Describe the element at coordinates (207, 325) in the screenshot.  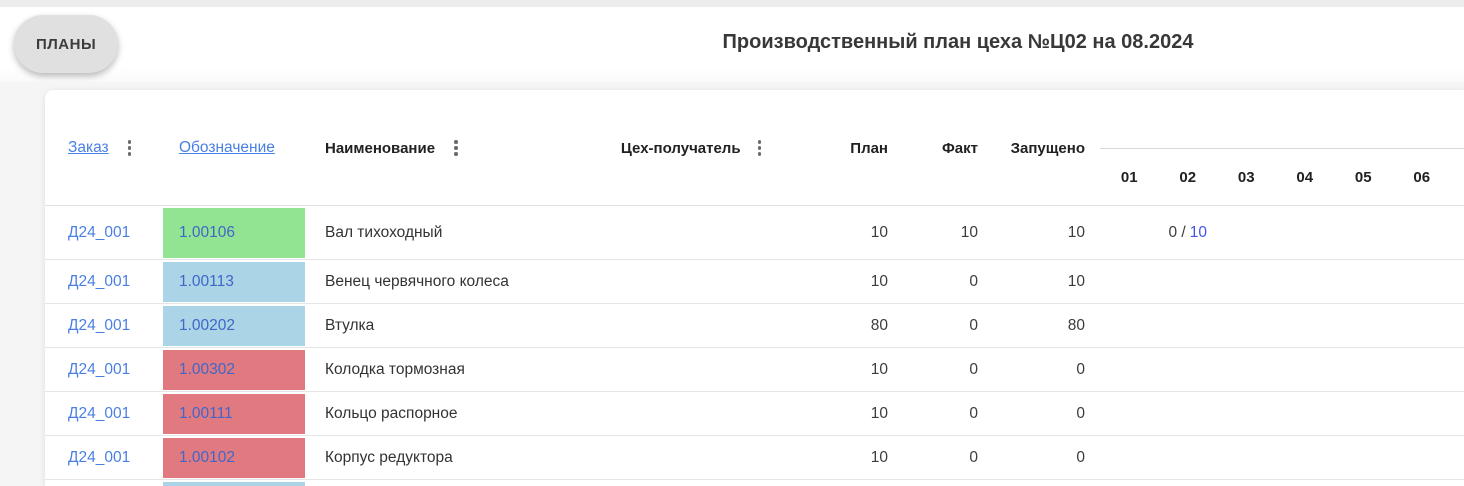
I see `designation-label: 1.00202` at that location.